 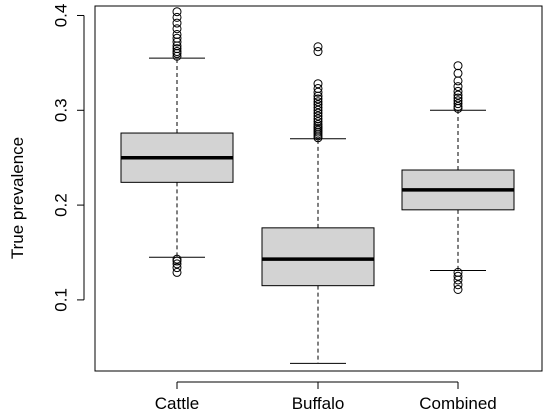 What do you see at coordinates (177, 403) in the screenshot?
I see `x-tick-label: Cattle` at bounding box center [177, 403].